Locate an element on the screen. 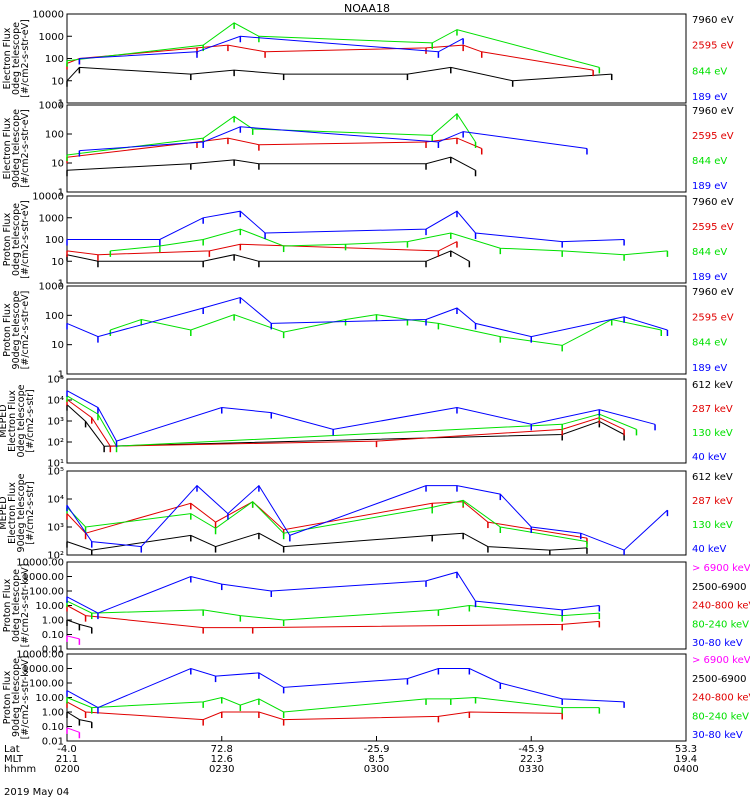 This screenshot has width=750, height=800. x-tick-label: 72.8 is located at coordinates (222, 749).